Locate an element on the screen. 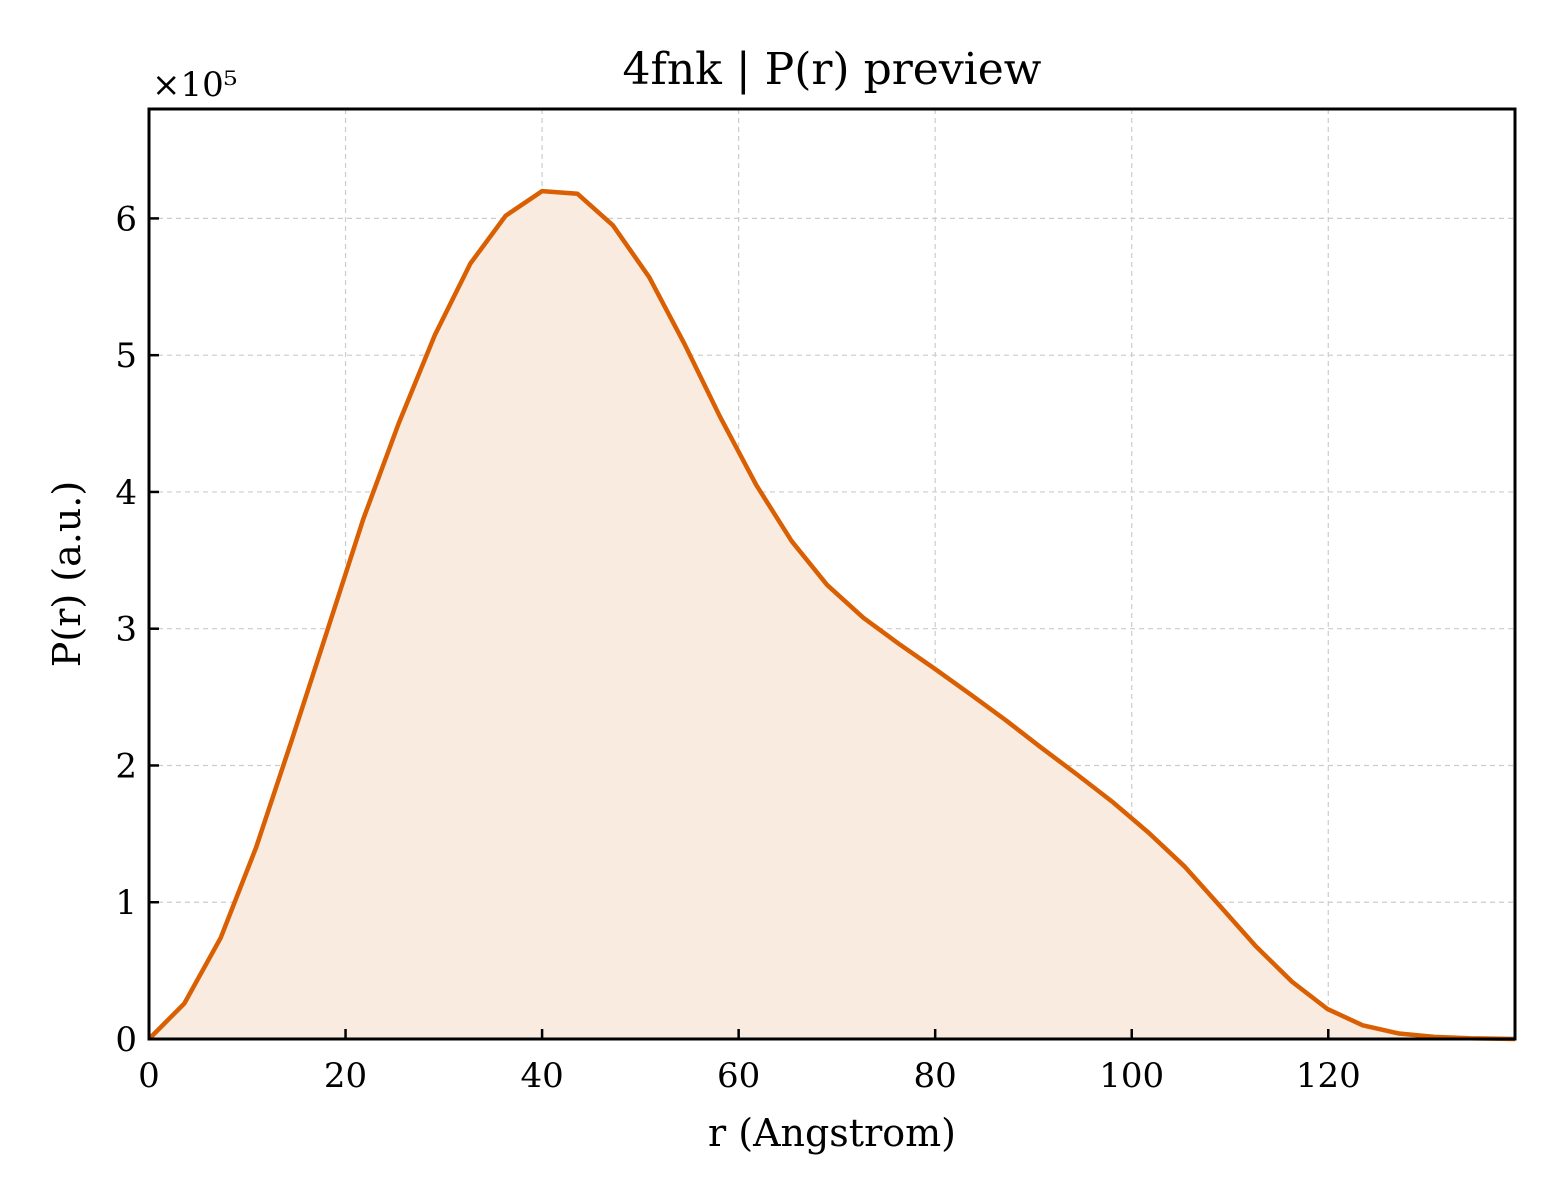 This screenshot has height=1200, width=1560. y-tick-label: 4 is located at coordinates (126, 493).